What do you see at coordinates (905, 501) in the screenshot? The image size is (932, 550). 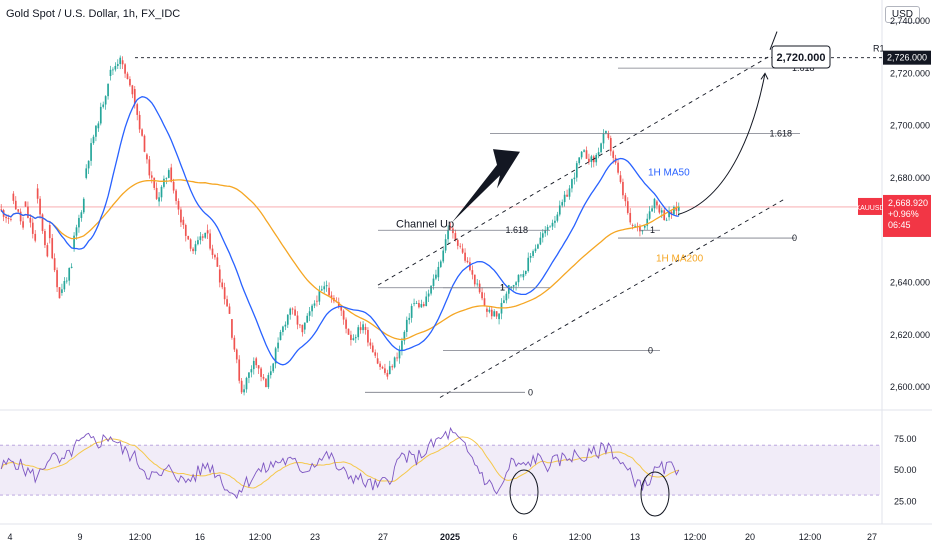 I see `rsi-tick-label: 25.00` at bounding box center [905, 501].